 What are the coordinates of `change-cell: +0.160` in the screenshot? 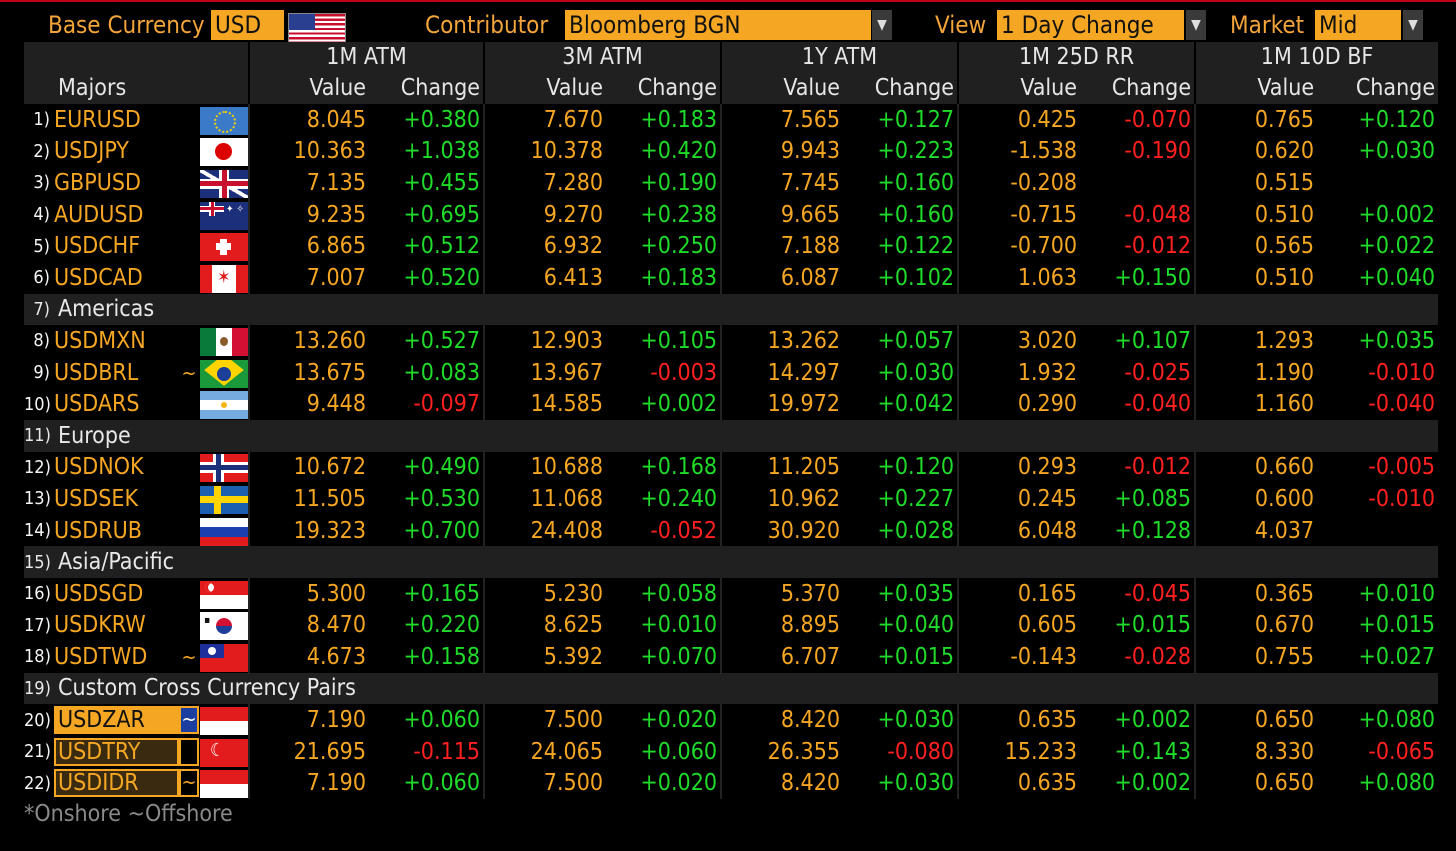 It's located at (916, 214).